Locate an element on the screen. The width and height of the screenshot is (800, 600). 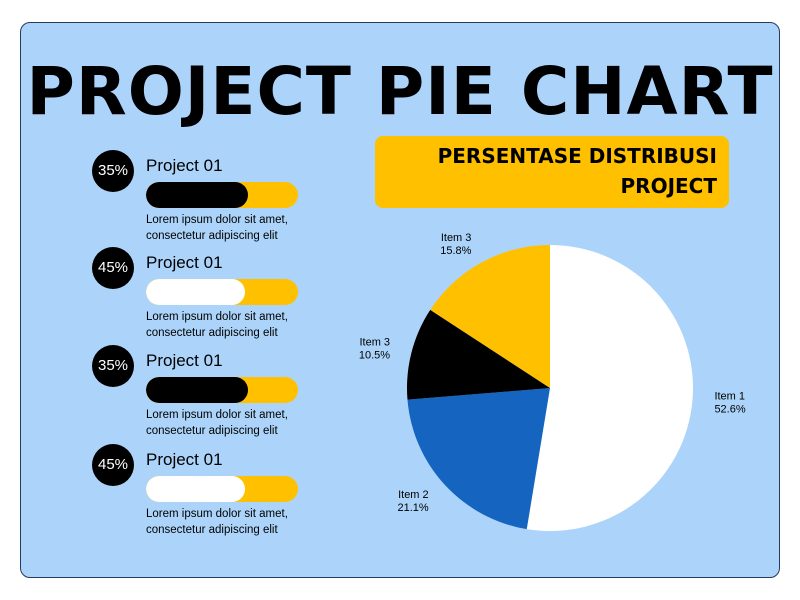
slice-value-label: 21.1% is located at coordinates (412, 508).